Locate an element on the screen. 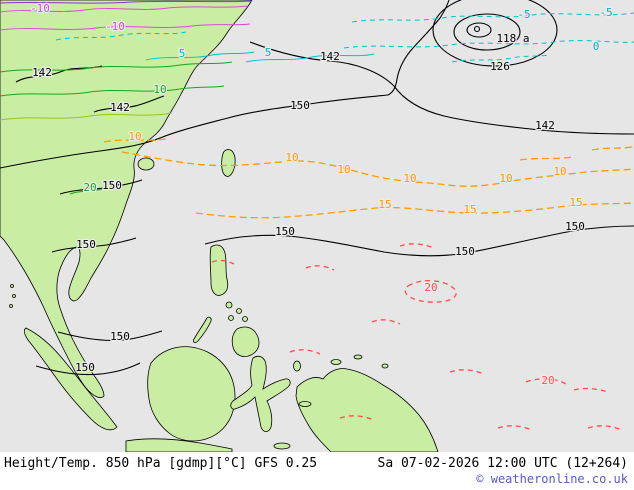  height-contour-126-ring is located at coordinates (495, 33).